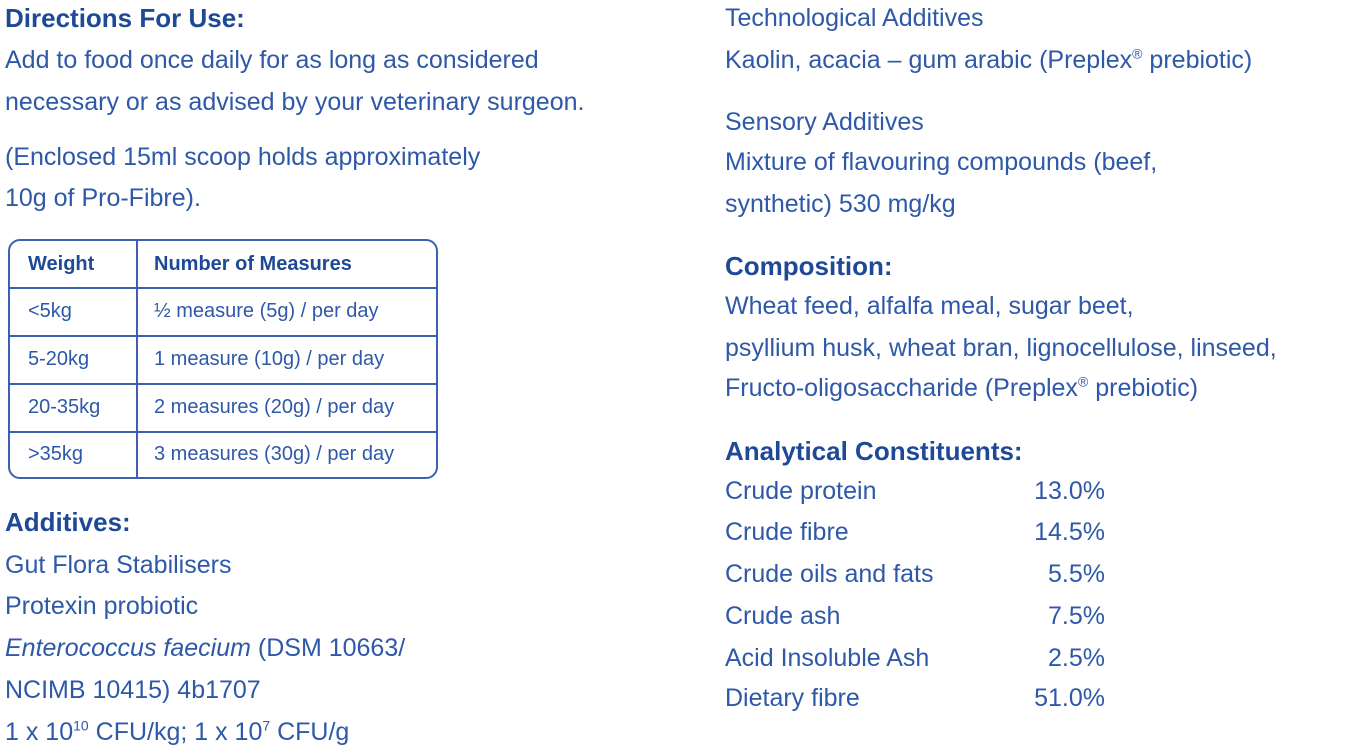 The image size is (1359, 756). Describe the element at coordinates (39, 732) in the screenshot. I see `text: 1 x 10` at that location.